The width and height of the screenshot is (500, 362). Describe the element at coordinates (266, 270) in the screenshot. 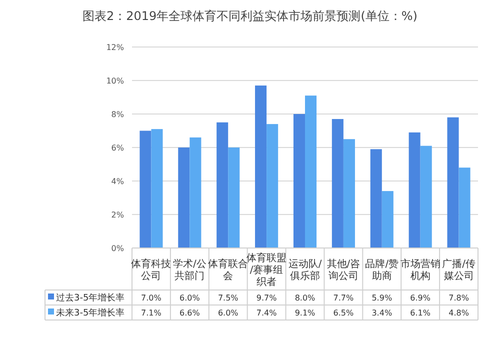

I see `x-tick-label: 体育联盟/赛事组织者` at that location.